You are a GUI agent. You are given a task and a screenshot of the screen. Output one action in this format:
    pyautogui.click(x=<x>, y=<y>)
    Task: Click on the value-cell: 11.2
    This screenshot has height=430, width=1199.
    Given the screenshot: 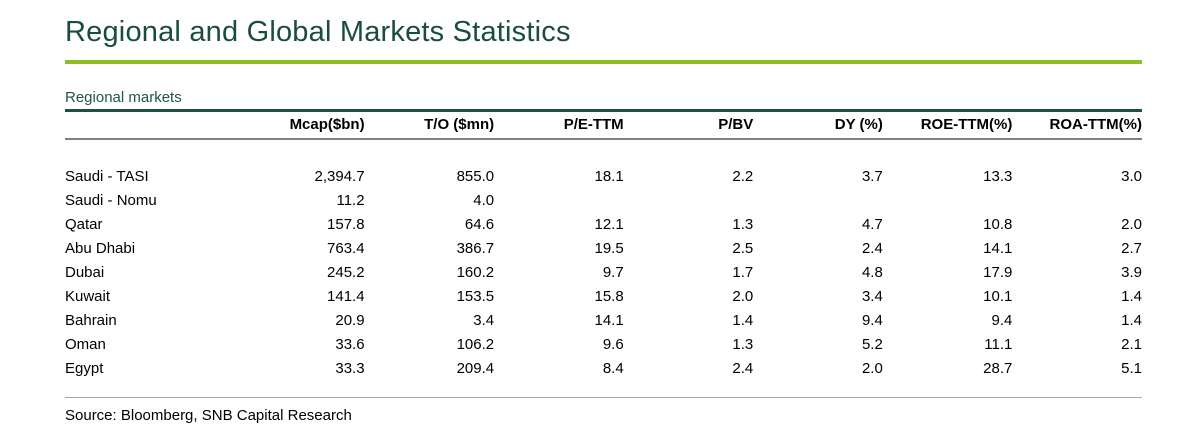 What is the action you would take?
    pyautogui.click(x=350, y=201)
    